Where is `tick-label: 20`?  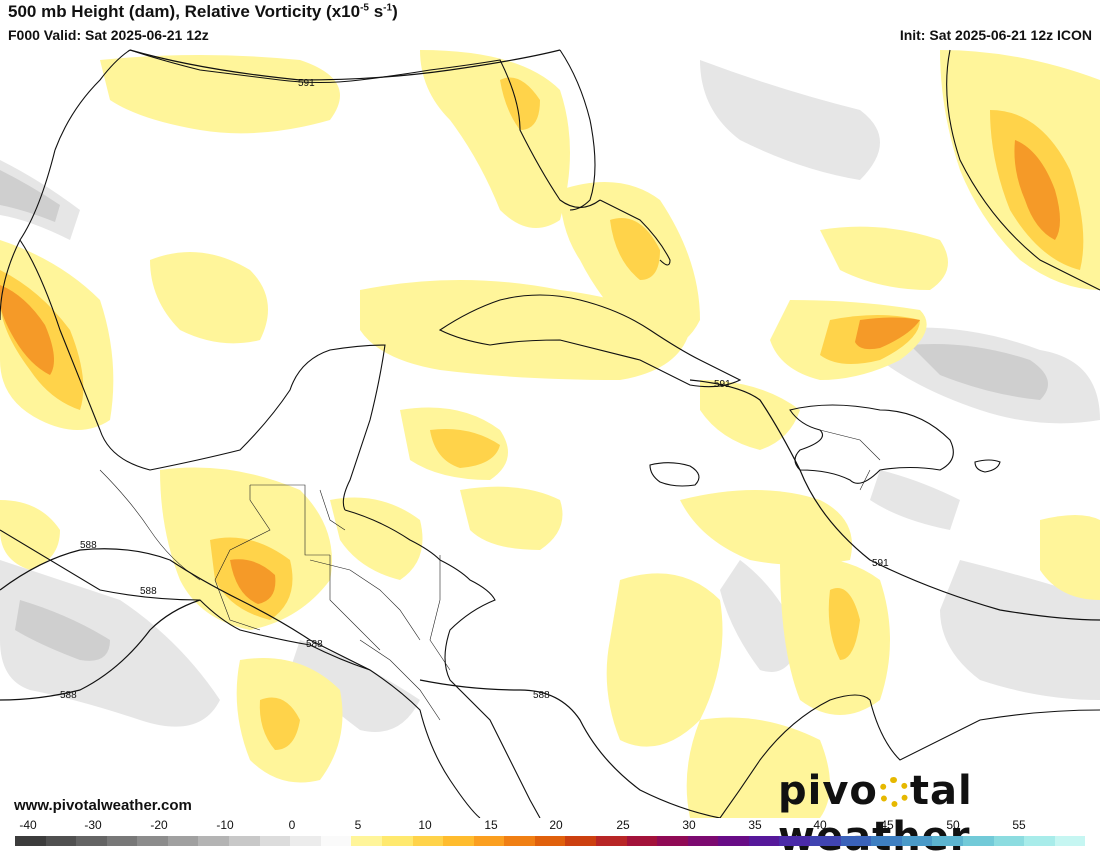 tick-label: 20 is located at coordinates (556, 825).